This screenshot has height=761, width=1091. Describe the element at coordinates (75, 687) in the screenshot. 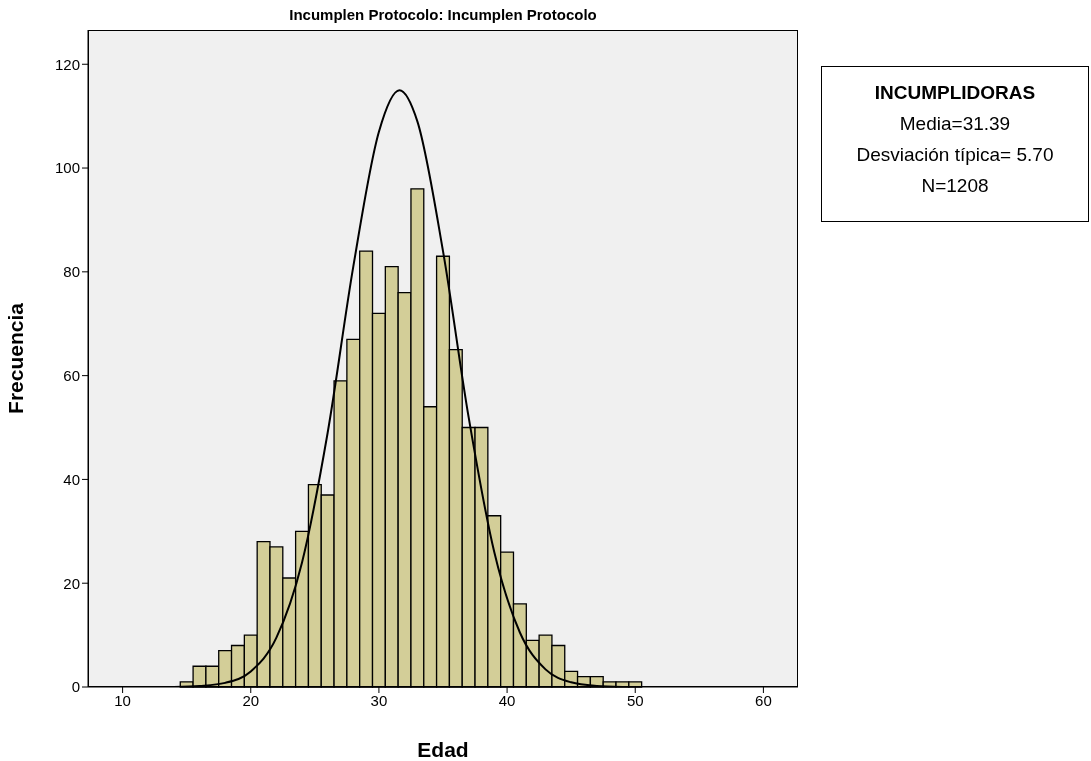

I see `y-tick-label: 0` at that location.